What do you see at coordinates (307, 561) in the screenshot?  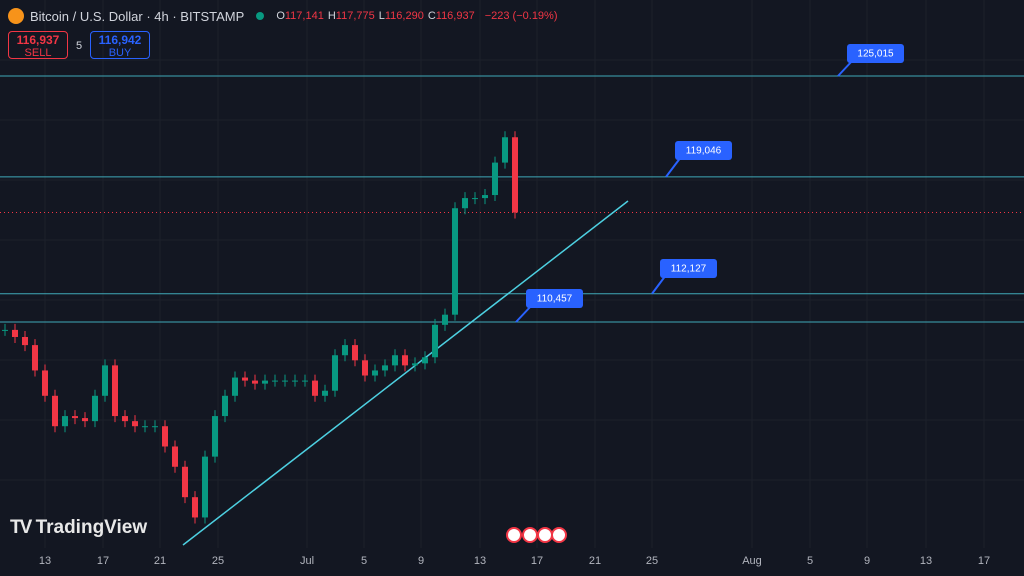 I see `x-tick-label: Jul` at bounding box center [307, 561].